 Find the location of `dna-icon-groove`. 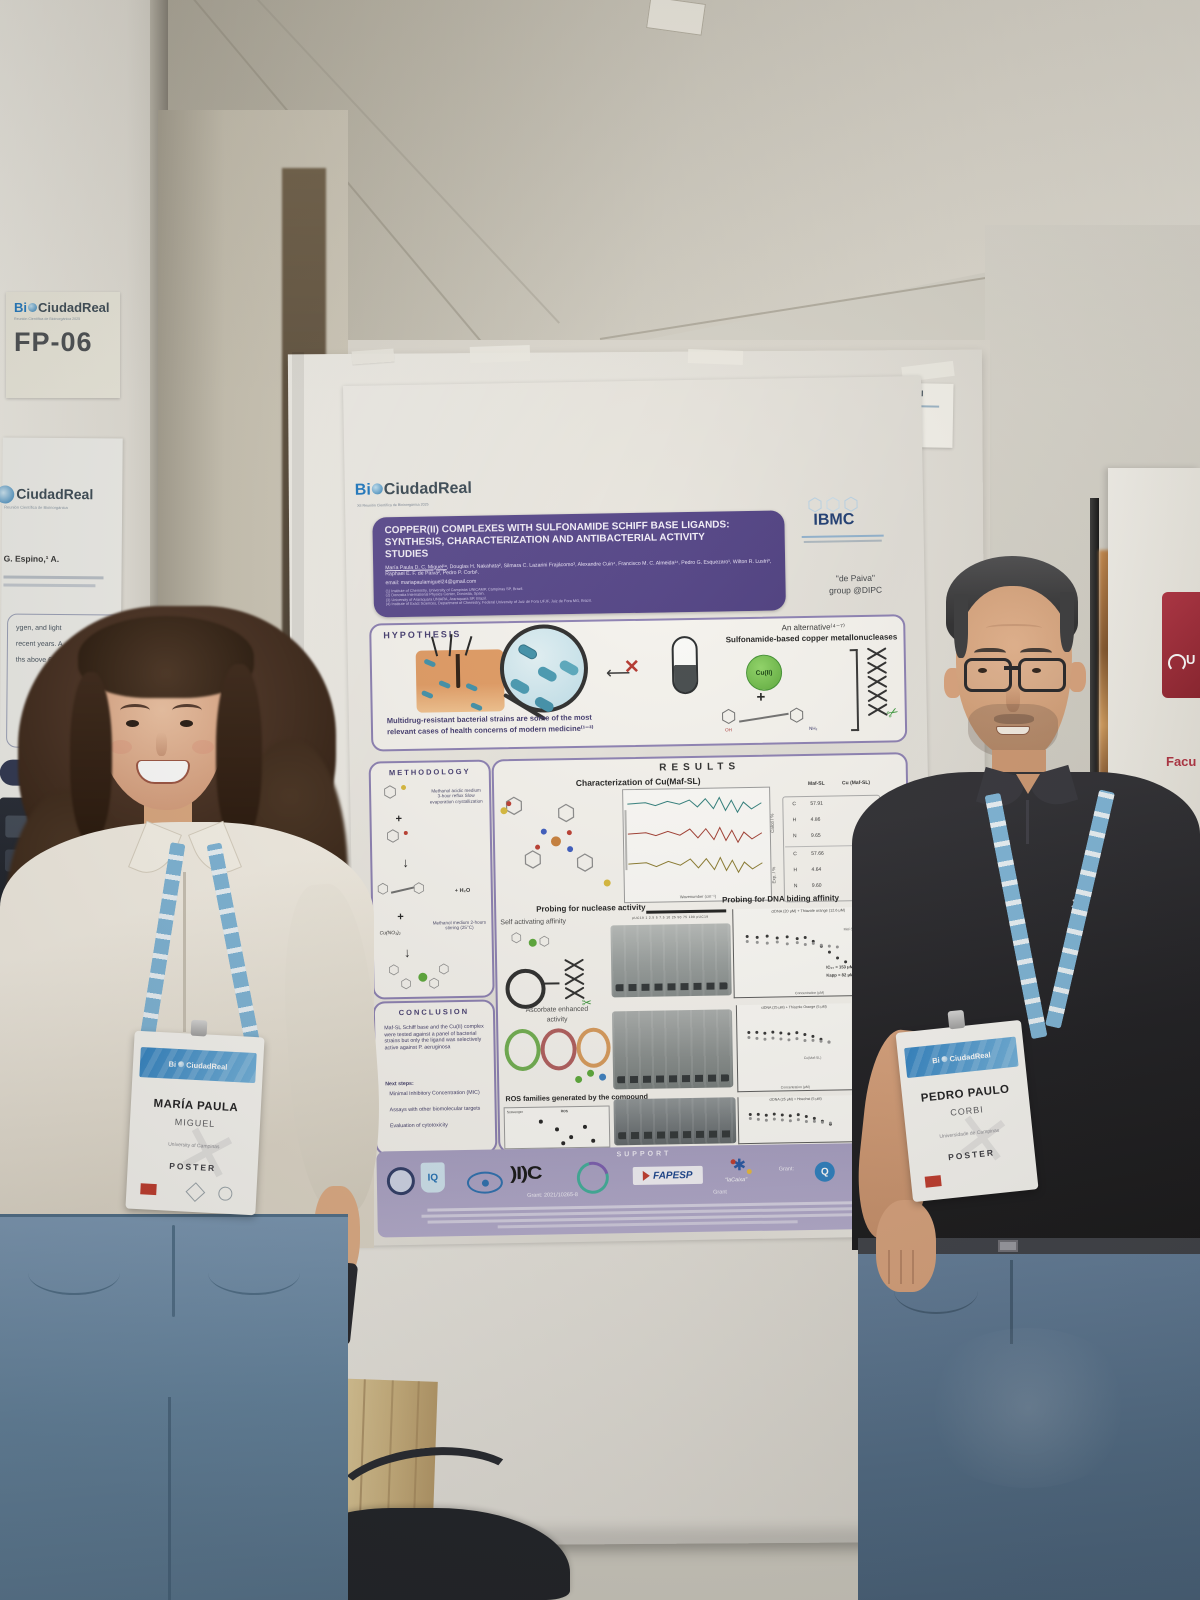

dna-icon-groove is located at coordinates (872, 1110).